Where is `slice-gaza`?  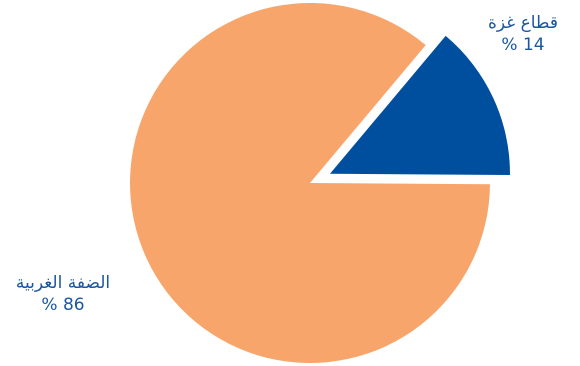
slice-gaza is located at coordinates (419, 105).